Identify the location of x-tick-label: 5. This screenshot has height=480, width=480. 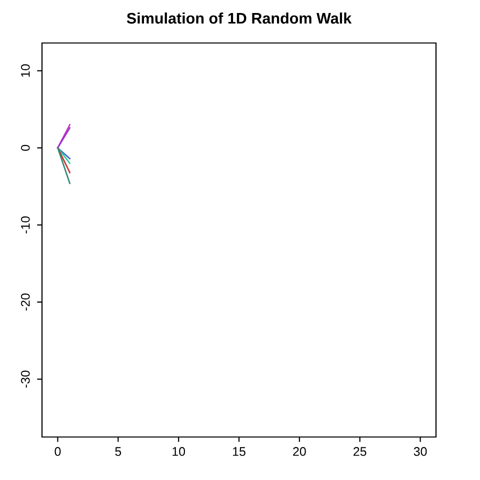
(118, 451).